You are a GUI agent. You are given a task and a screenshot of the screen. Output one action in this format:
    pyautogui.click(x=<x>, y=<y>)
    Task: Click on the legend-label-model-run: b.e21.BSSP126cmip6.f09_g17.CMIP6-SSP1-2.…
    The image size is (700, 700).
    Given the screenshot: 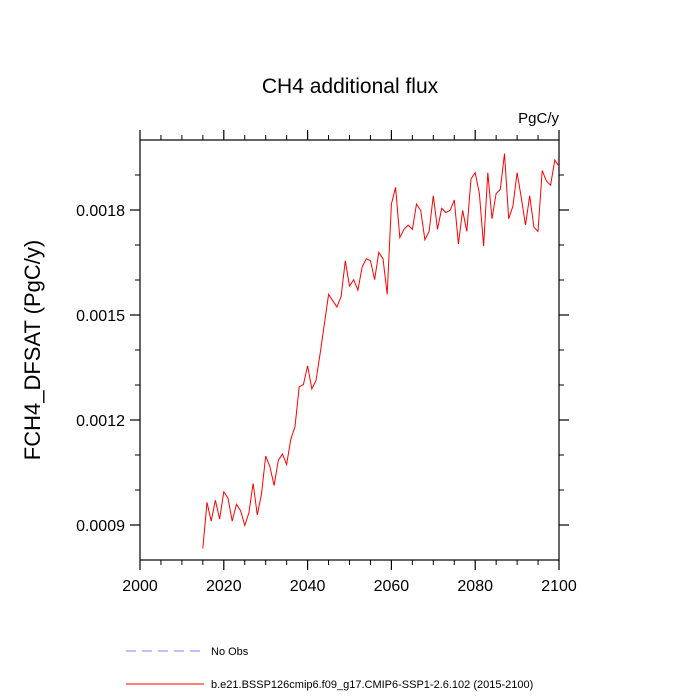 What is the action you would take?
    pyautogui.click(x=372, y=685)
    